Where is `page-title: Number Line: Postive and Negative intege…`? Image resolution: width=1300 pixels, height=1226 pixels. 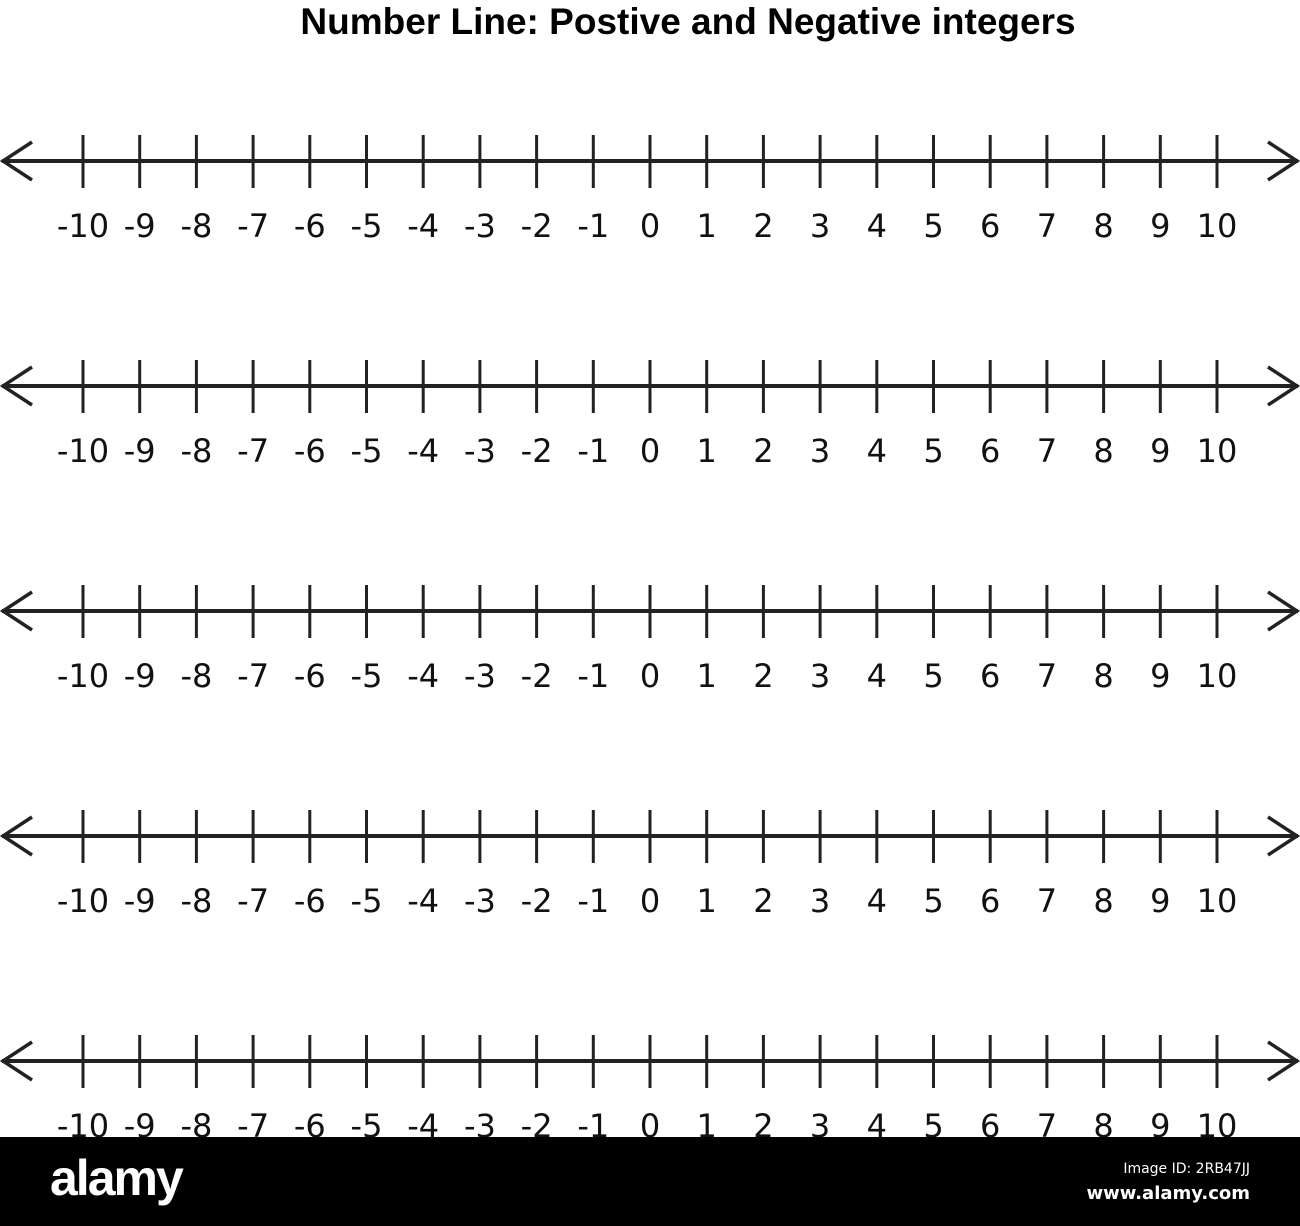
page-title: Number Line: Postive and Negative intege… is located at coordinates (688, 21).